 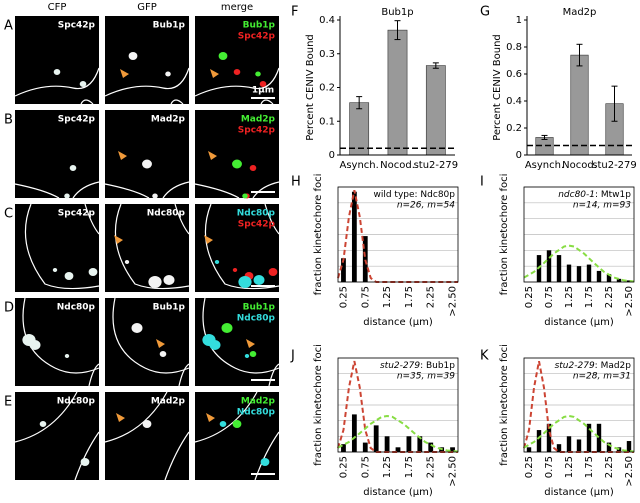 What do you see at coordinates (327, 54) in the screenshot?
I see `y-tick-label: 0.3` at bounding box center [327, 54].